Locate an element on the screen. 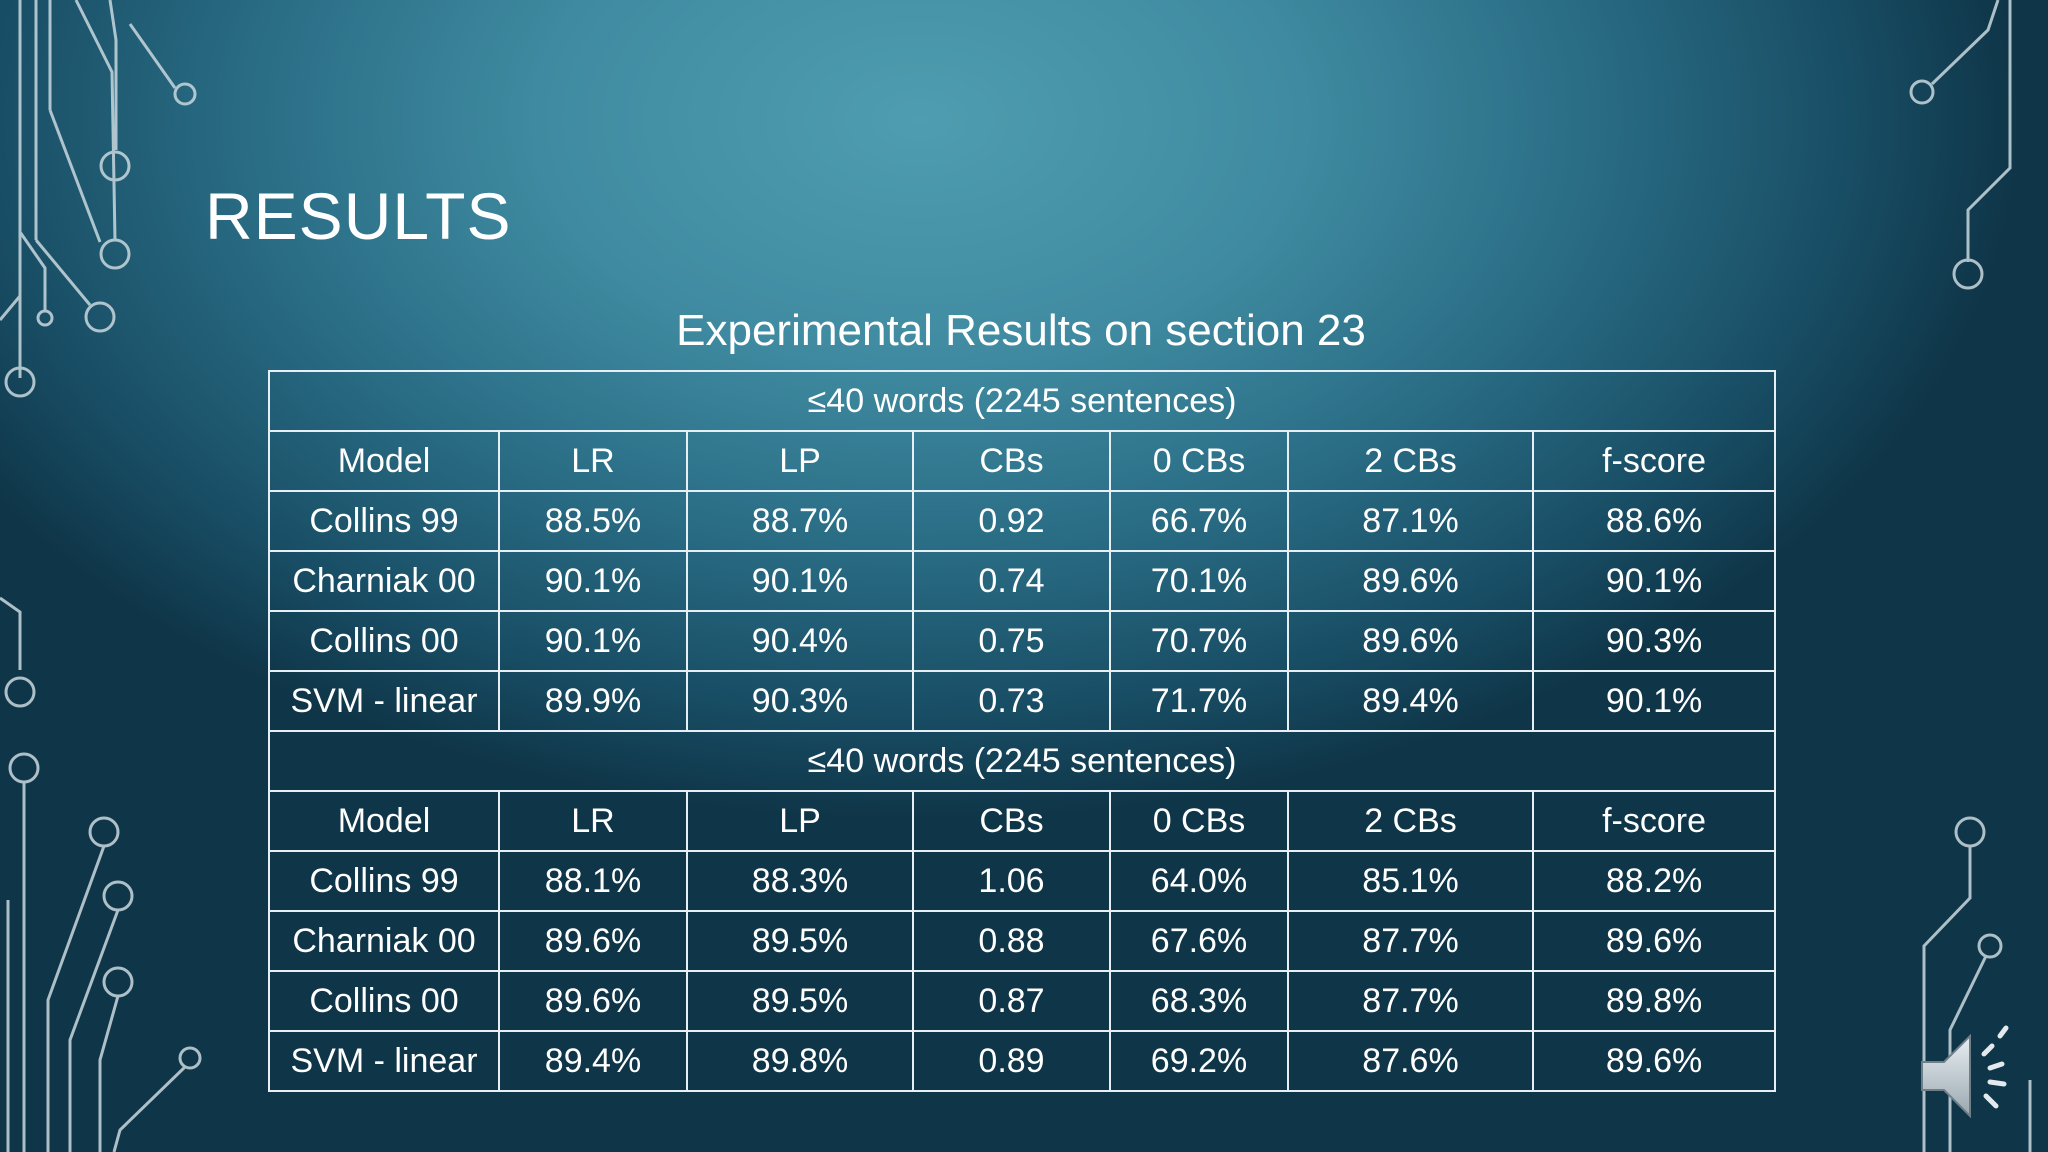  table-cell: 87.1% is located at coordinates (1410, 521).